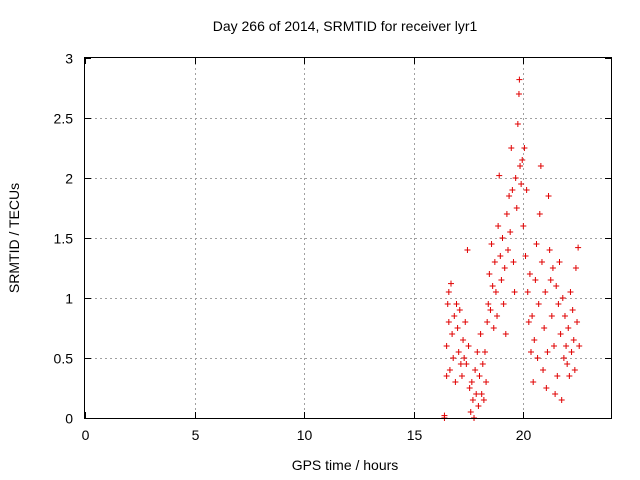  Describe the element at coordinates (64, 359) in the screenshot. I see `y-tick-label: 0.5` at that location.